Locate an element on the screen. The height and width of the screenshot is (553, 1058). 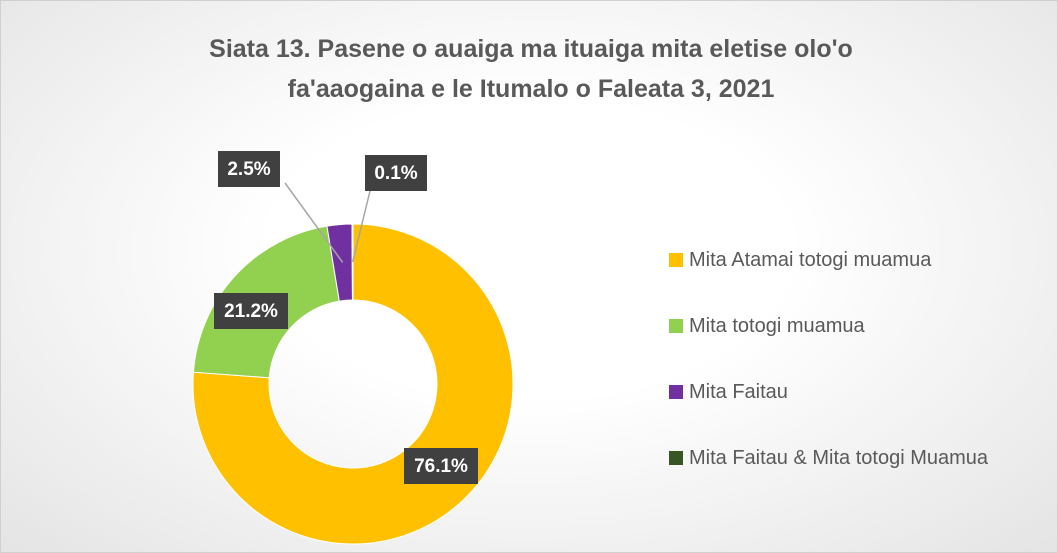
legend-item: Mita Faitau & Mita totogi Muamua is located at coordinates (844, 458).